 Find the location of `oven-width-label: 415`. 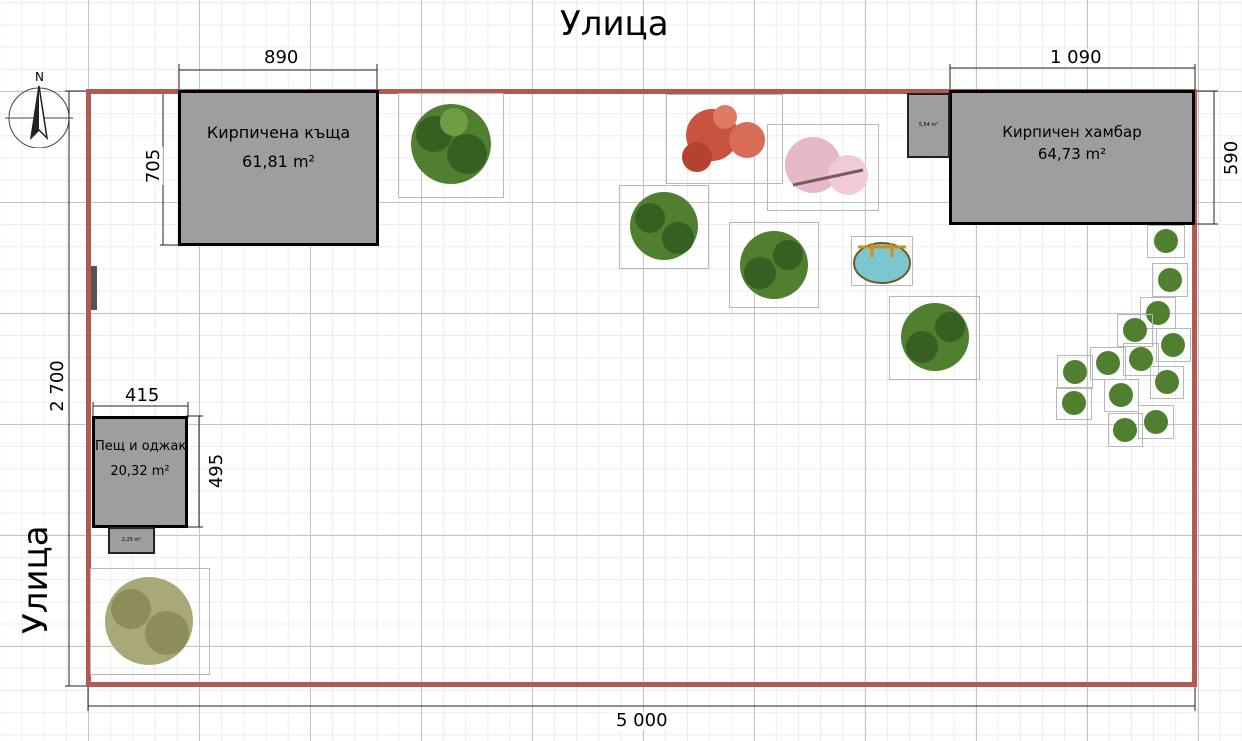

oven-width-label: 415 is located at coordinates (142, 395).